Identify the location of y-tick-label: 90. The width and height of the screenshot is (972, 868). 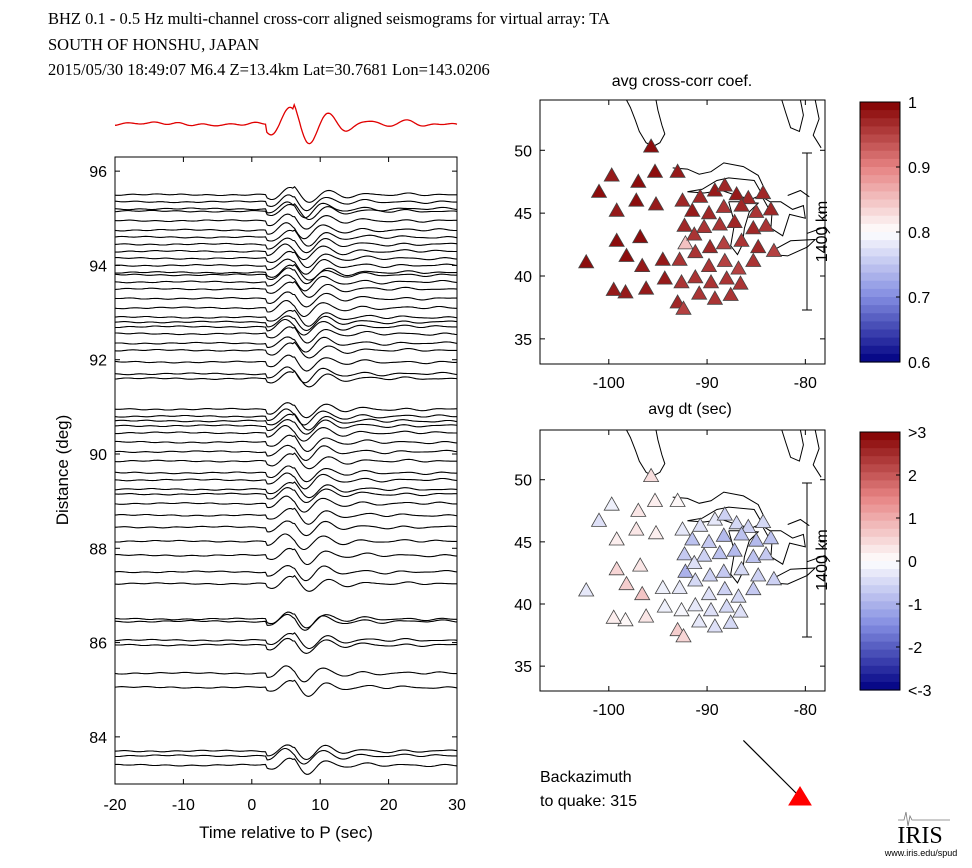
(98, 455).